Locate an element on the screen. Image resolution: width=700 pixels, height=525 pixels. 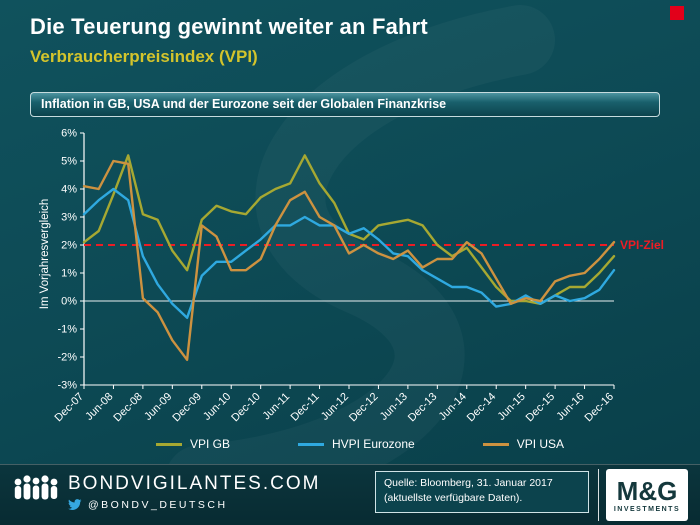
legend-label: VPI GB is located at coordinates (209, 444).